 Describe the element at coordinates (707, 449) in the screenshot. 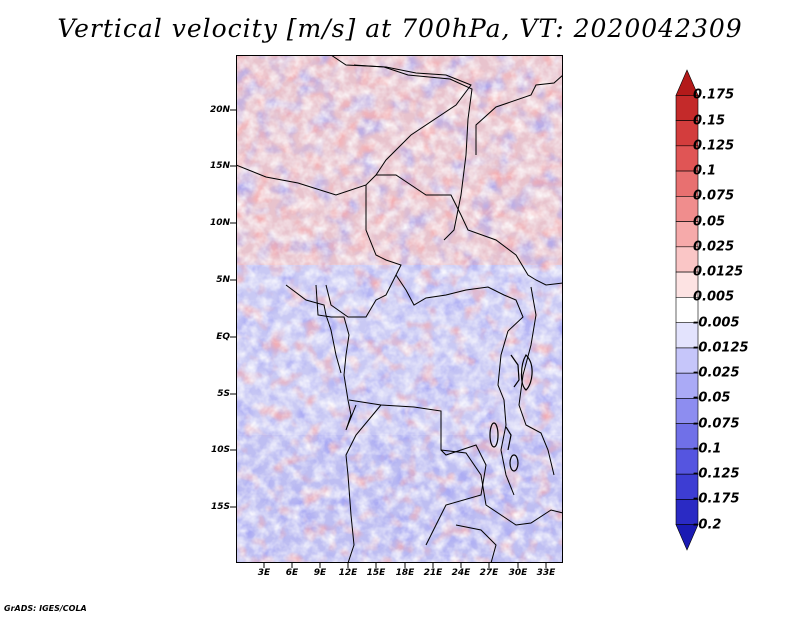

I see `colorbar-label: -0.1` at that location.